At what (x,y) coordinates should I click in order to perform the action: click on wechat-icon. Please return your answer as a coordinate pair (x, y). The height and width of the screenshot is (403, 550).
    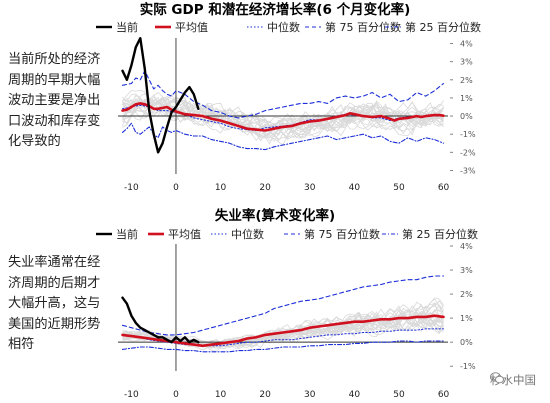
    Looking at the image, I should click on (497, 378).